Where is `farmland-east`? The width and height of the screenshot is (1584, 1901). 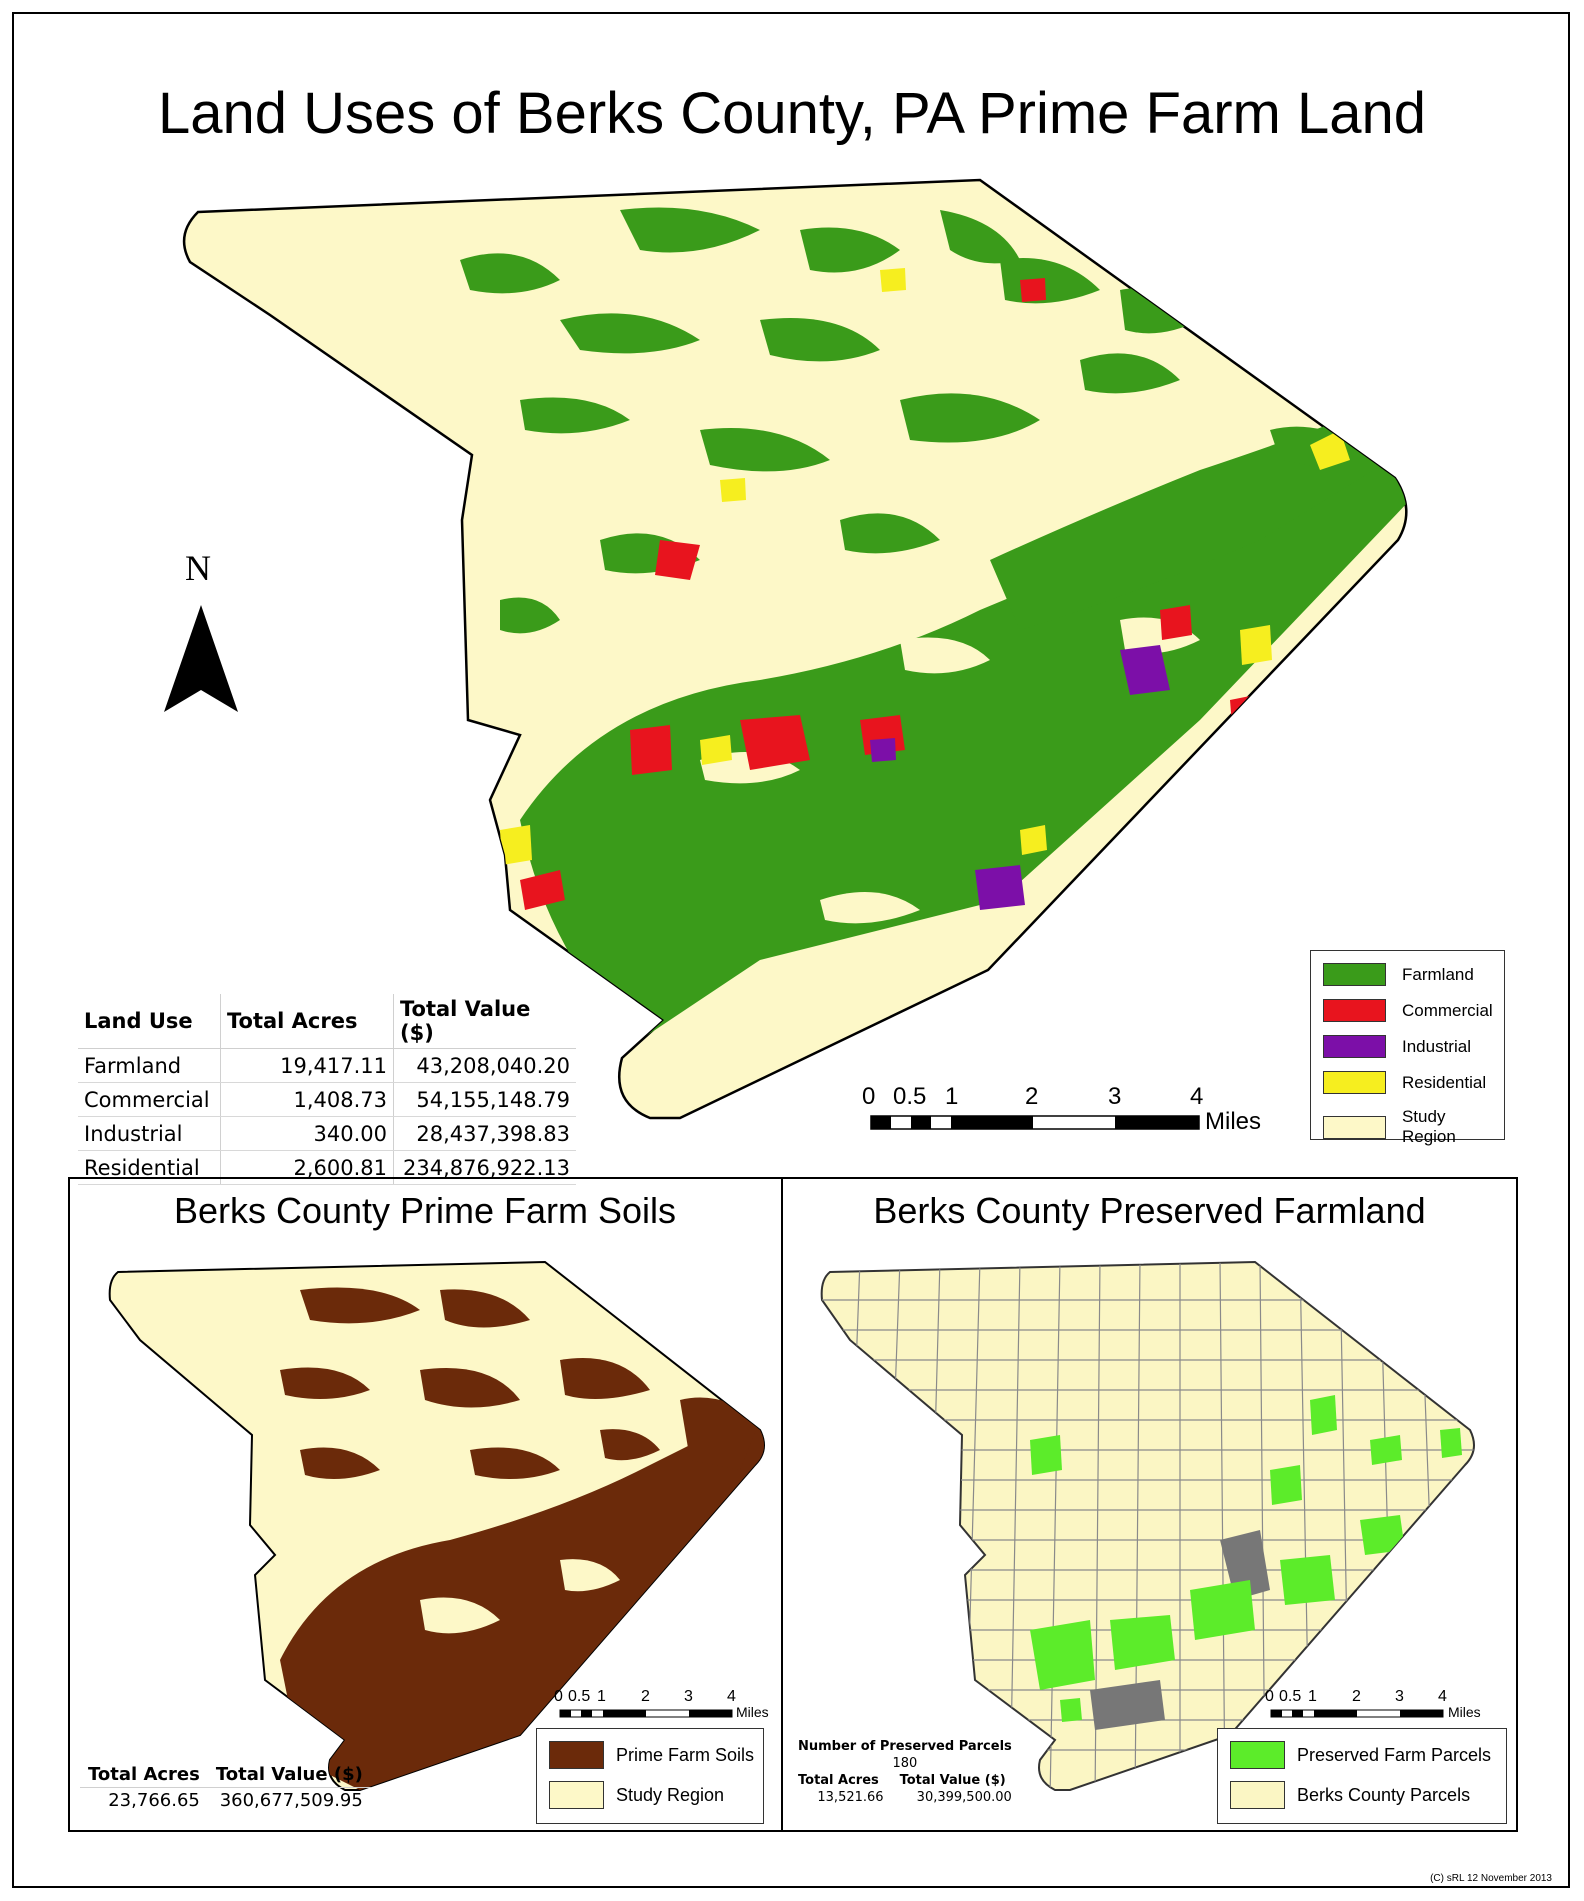
farmland-east is located at coordinates (1190, 525).